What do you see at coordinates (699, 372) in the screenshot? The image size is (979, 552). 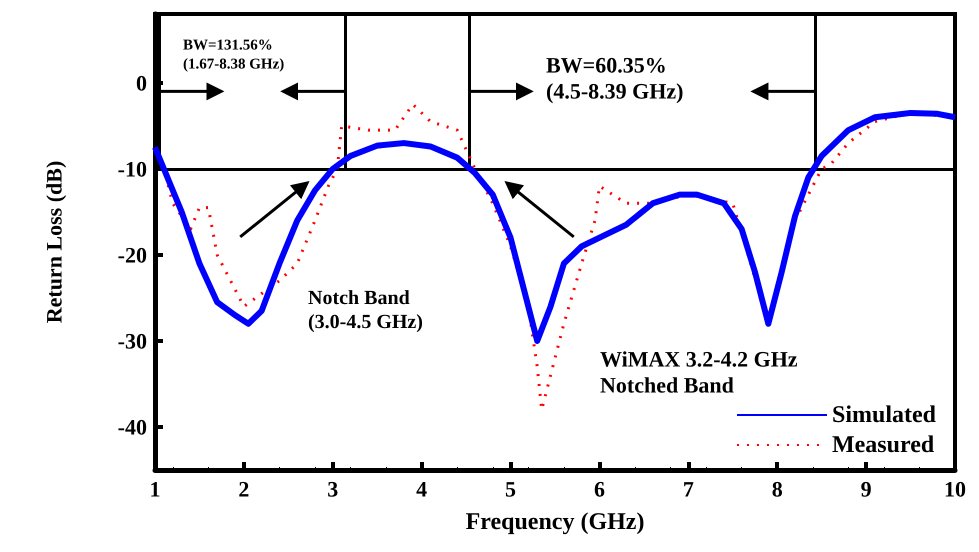 I see `annotation: WiMAX 3.2-4.2 GHz Notched Band` at bounding box center [699, 372].